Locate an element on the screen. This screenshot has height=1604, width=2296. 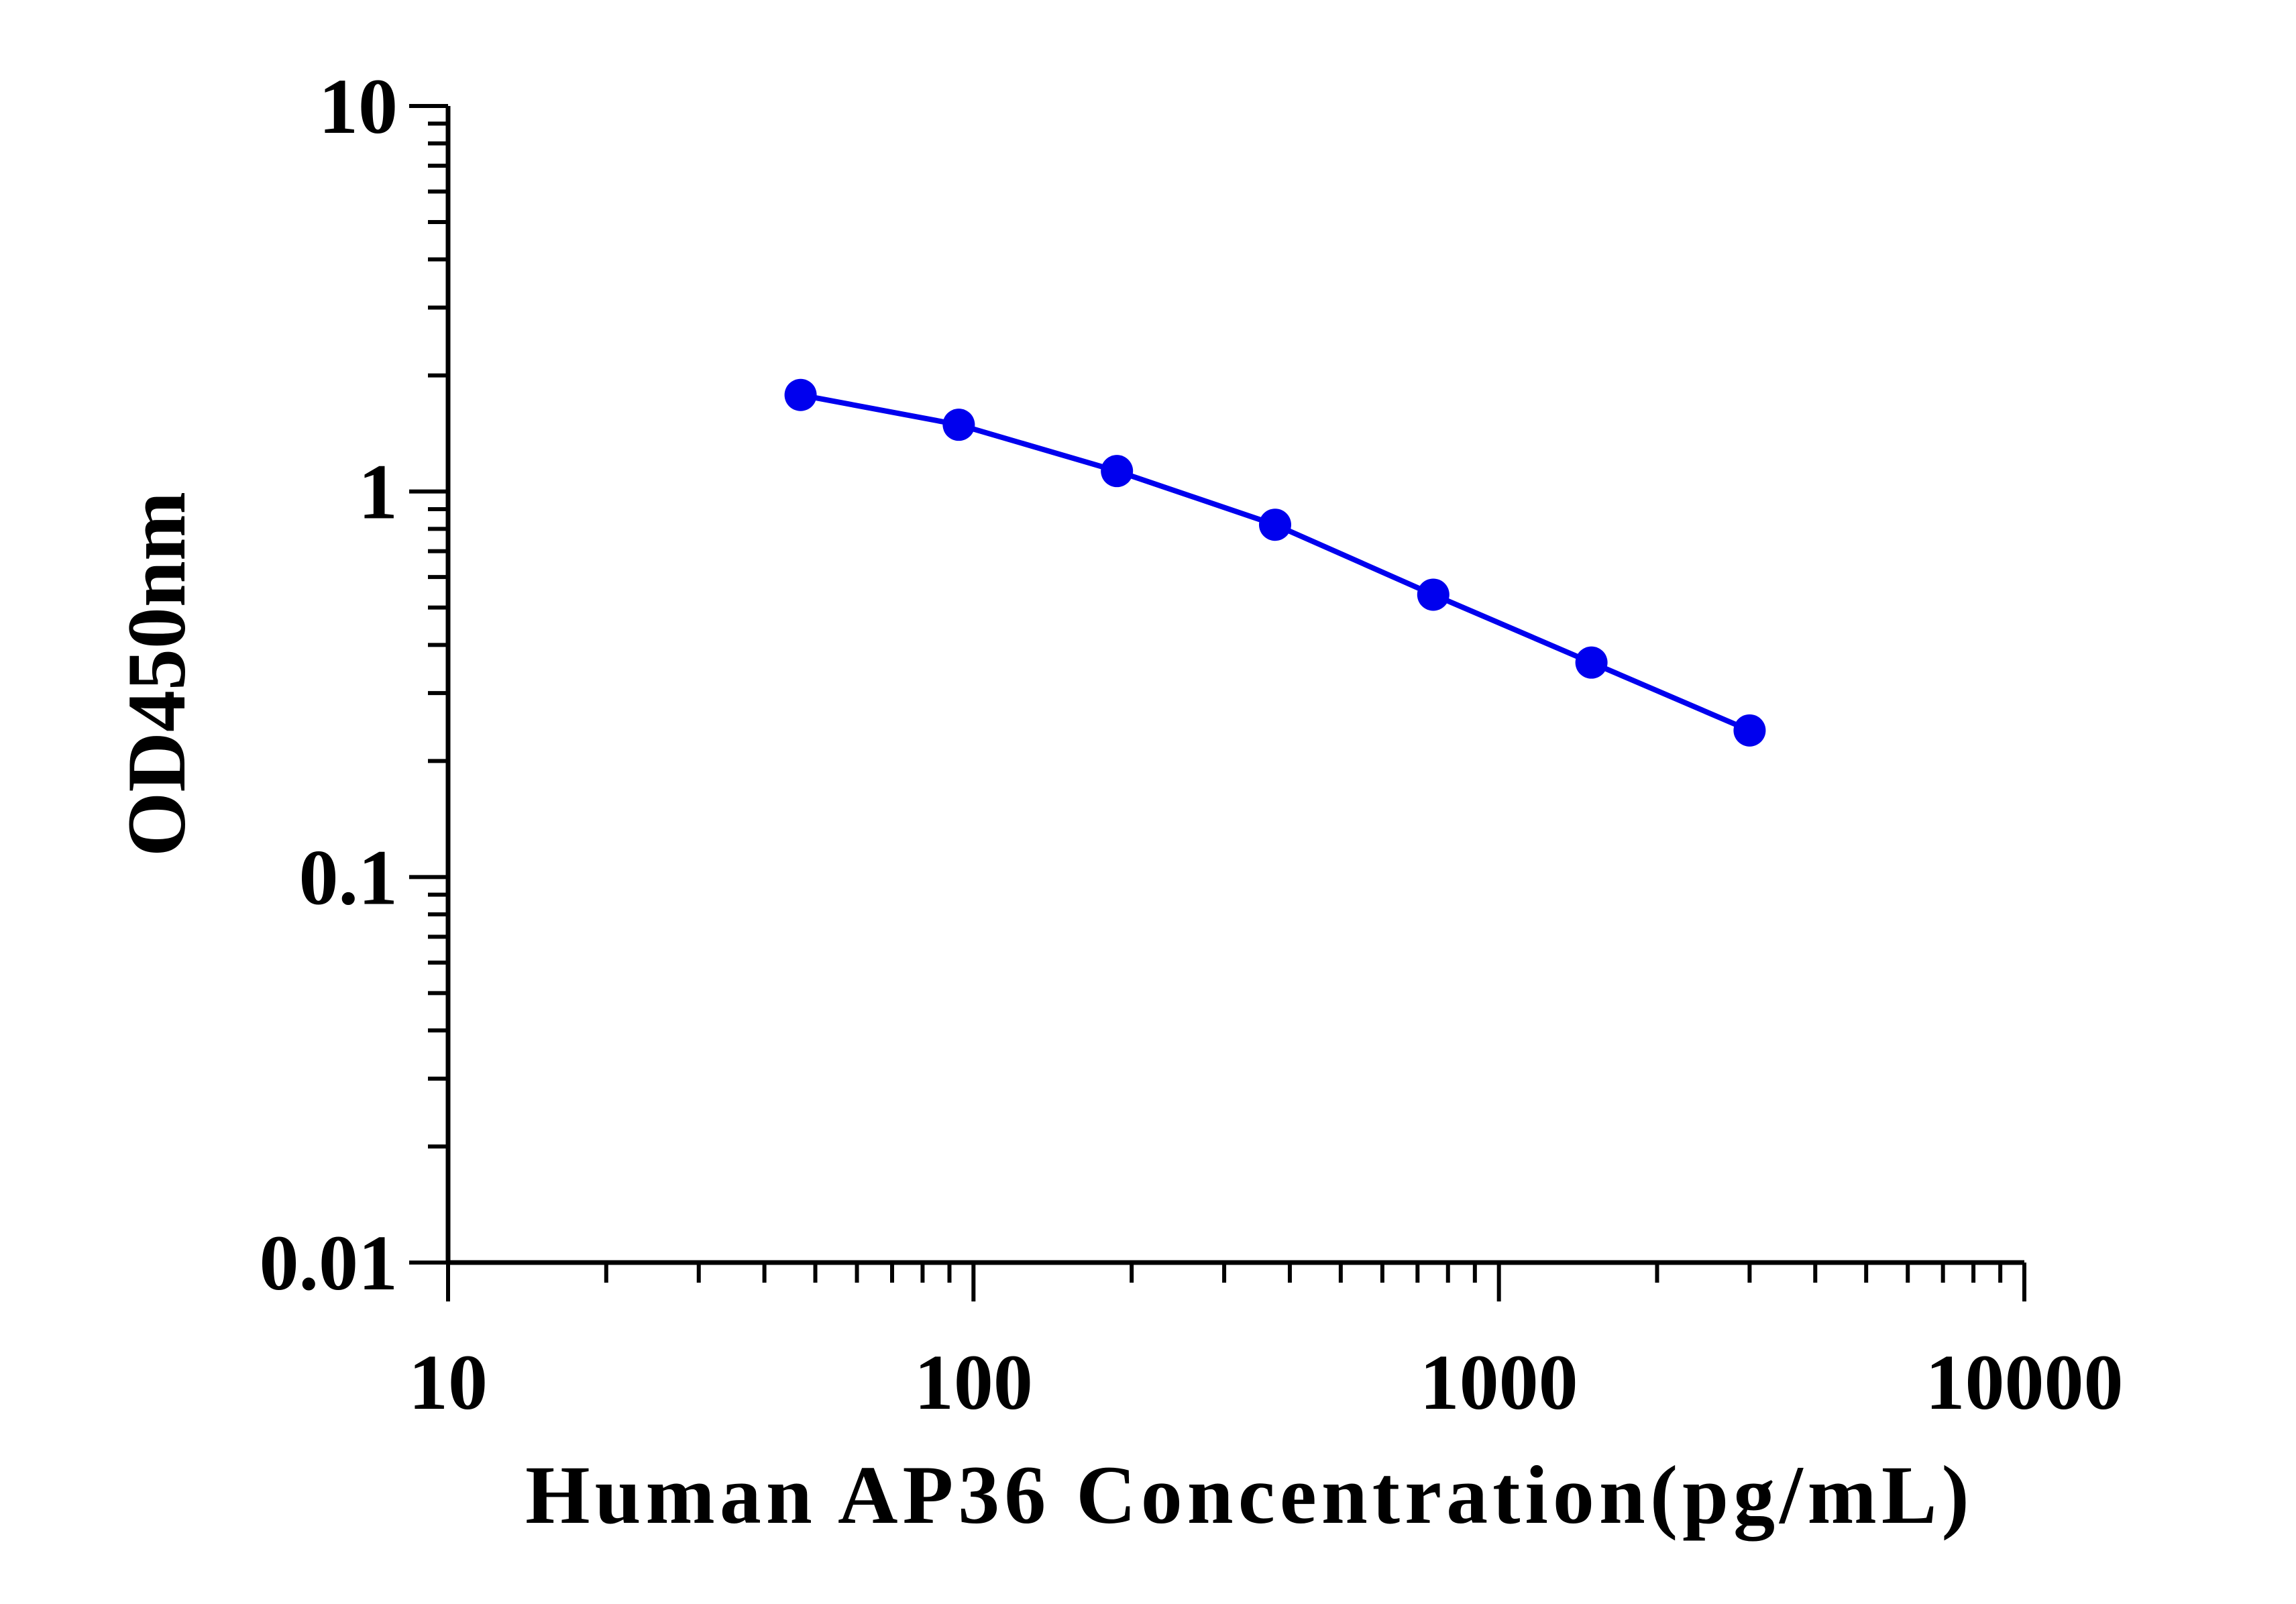
y-tick-label: 1 is located at coordinates (378, 492).